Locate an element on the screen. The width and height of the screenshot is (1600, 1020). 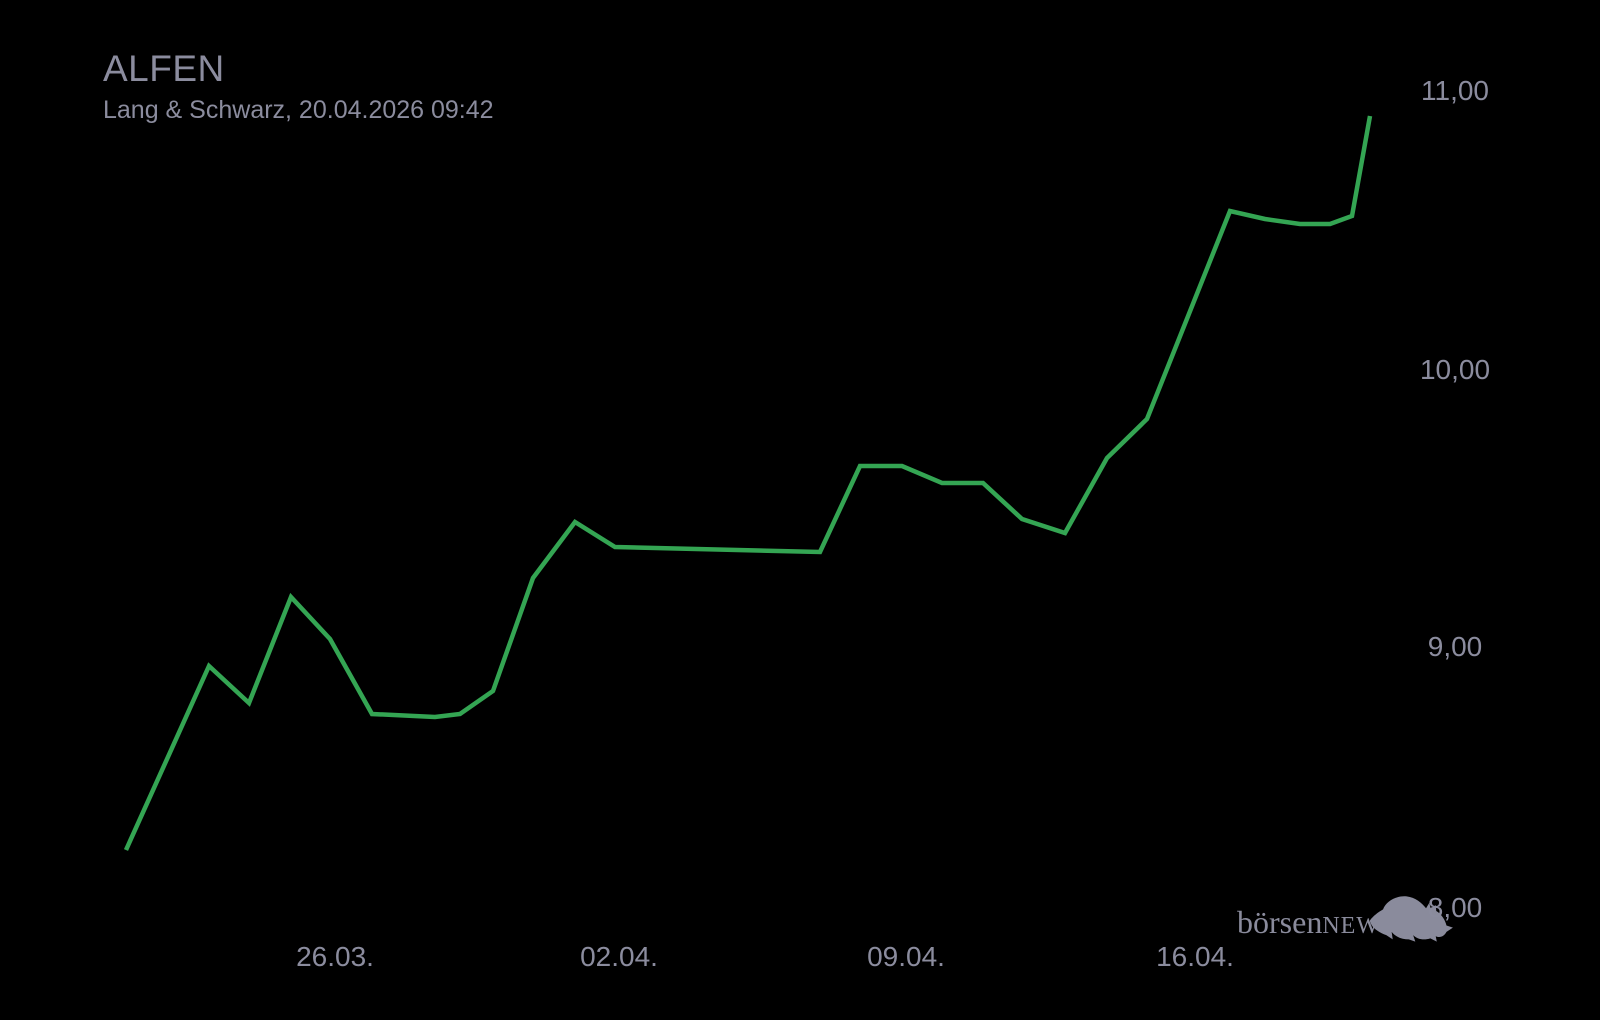
y-tick-label: 8,00 is located at coordinates (1455, 907).